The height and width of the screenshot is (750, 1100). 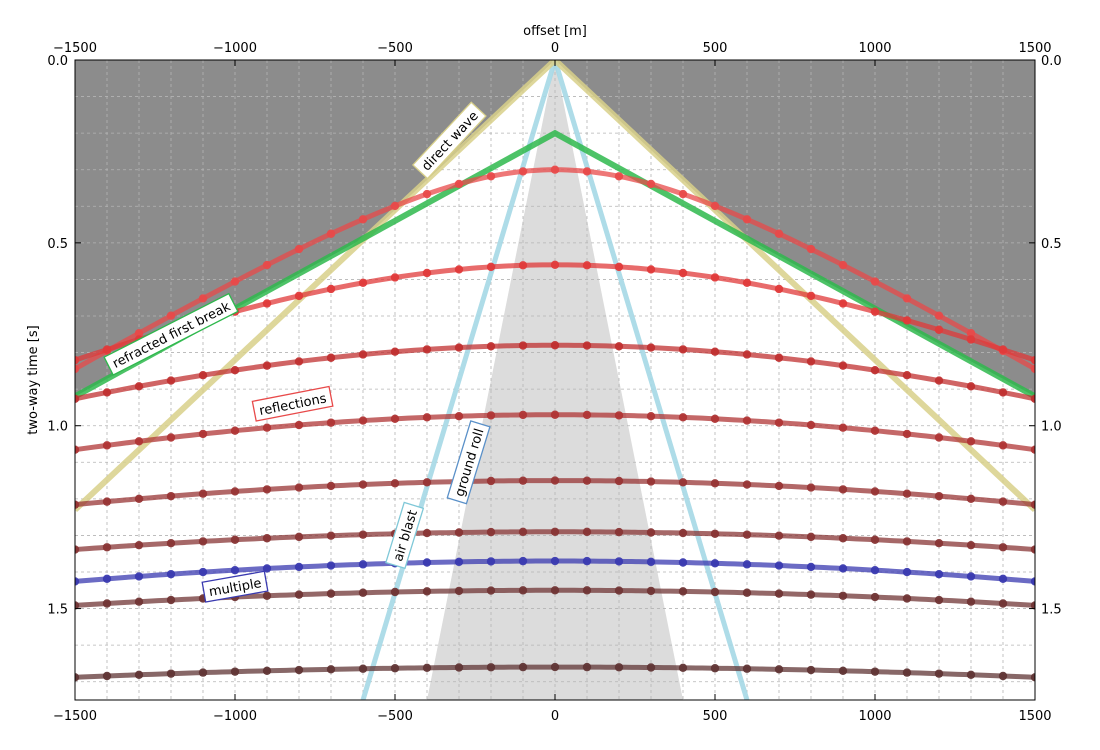 I want to click on y-tick-label-left: 0.5, so click(x=57, y=244).